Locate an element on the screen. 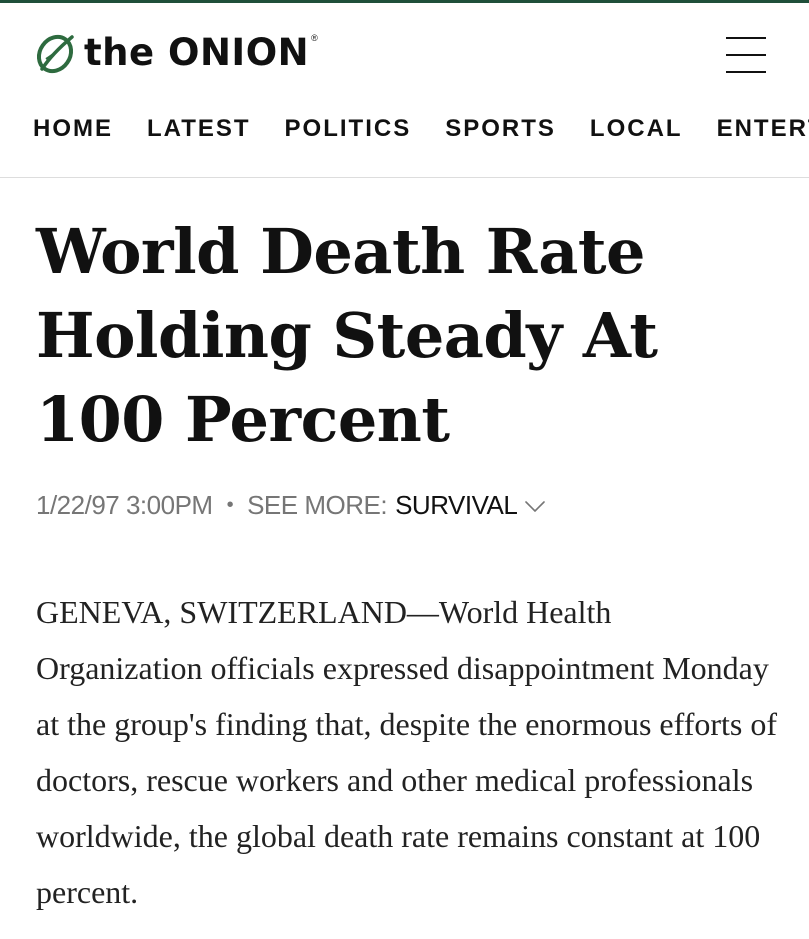 Image resolution: width=809 pixels, height=939 pixels. site-logo: the ONION ® is located at coordinates (175, 53).